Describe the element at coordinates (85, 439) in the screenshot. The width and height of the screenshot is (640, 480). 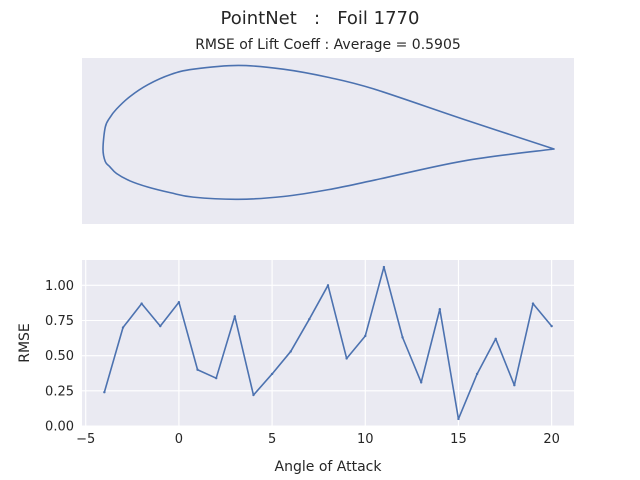
I see `x-tick-label: −5` at that location.